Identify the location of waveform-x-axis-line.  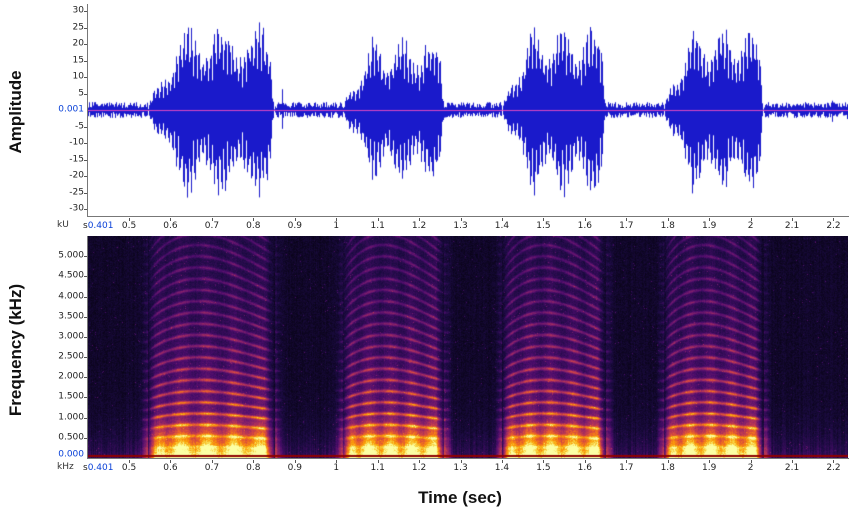
(468, 216).